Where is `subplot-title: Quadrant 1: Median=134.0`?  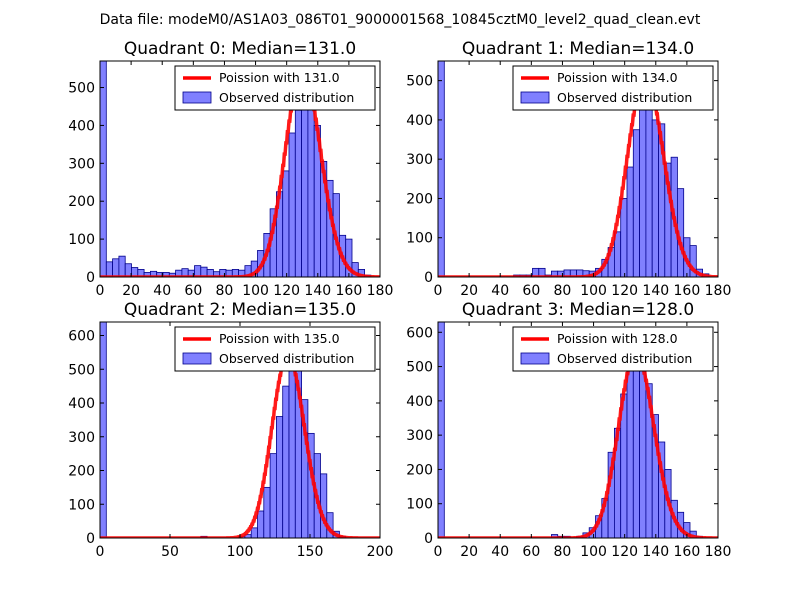 subplot-title: Quadrant 1: Median=134.0 is located at coordinates (578, 49).